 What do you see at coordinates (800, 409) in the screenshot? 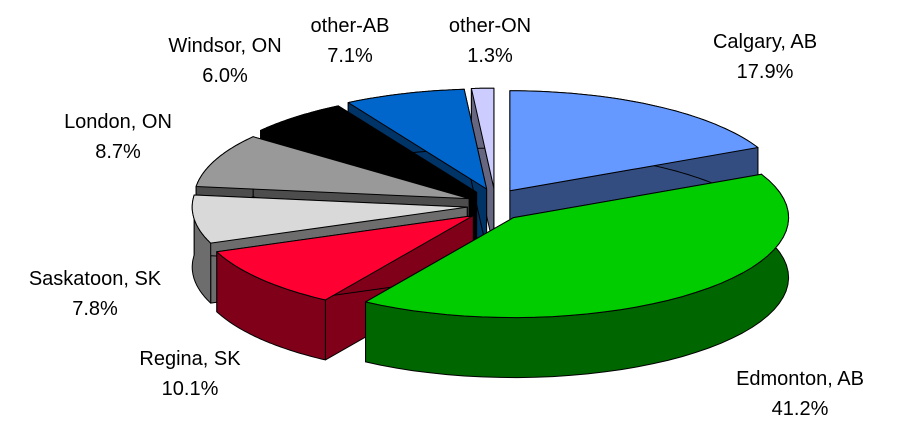
I see `value-label: 41.2%` at bounding box center [800, 409].